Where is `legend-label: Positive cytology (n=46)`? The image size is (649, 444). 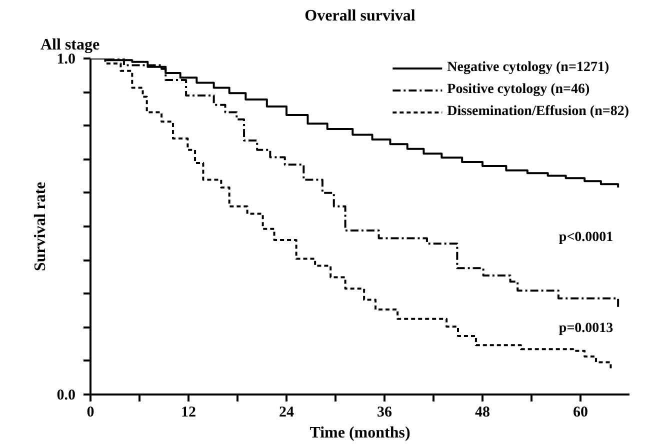 legend-label: Positive cytology (n=46) is located at coordinates (518, 90).